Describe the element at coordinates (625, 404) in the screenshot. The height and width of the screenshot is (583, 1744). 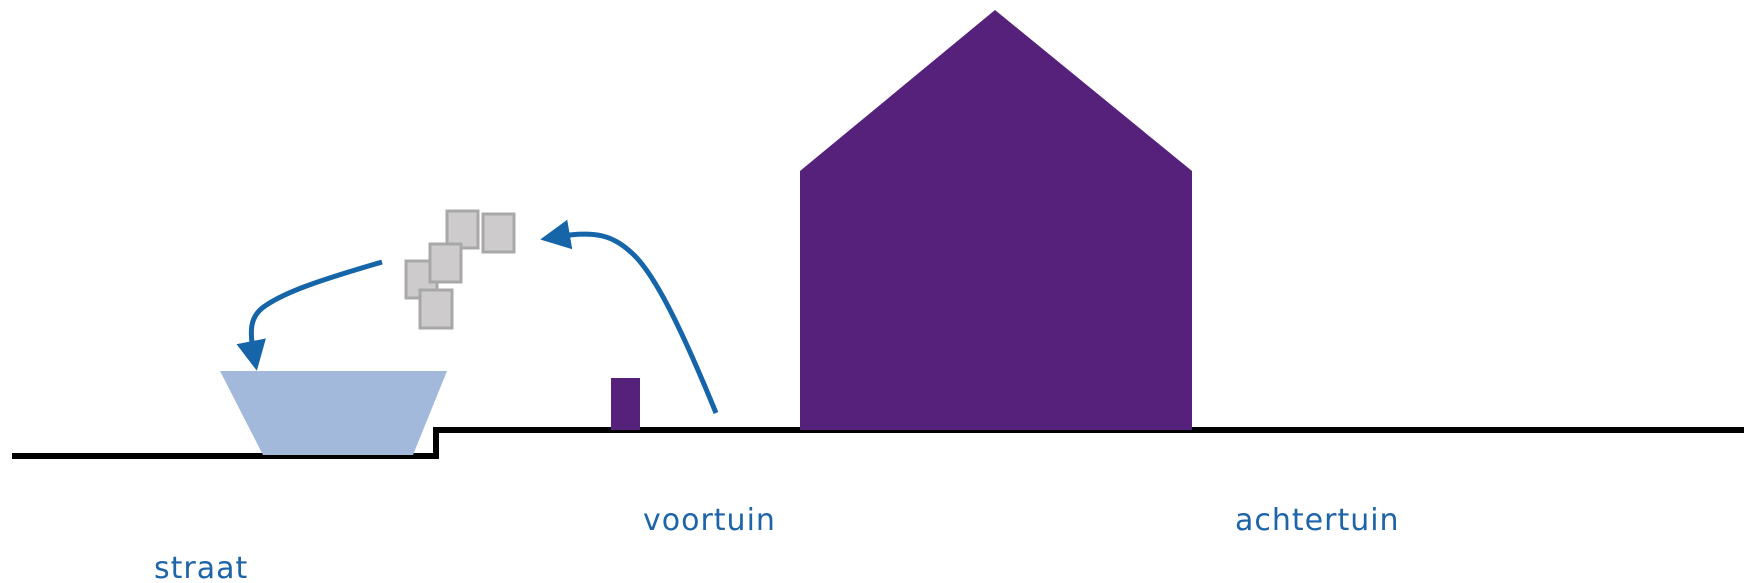
I see `garden-post-icon` at that location.